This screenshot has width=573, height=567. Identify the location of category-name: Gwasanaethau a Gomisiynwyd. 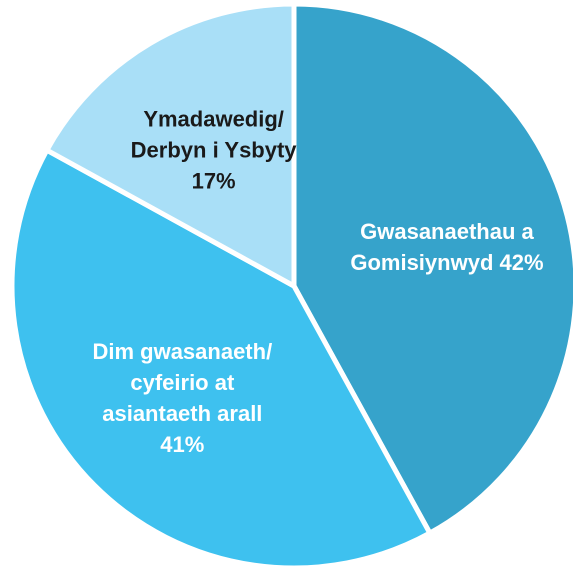
(442, 246).